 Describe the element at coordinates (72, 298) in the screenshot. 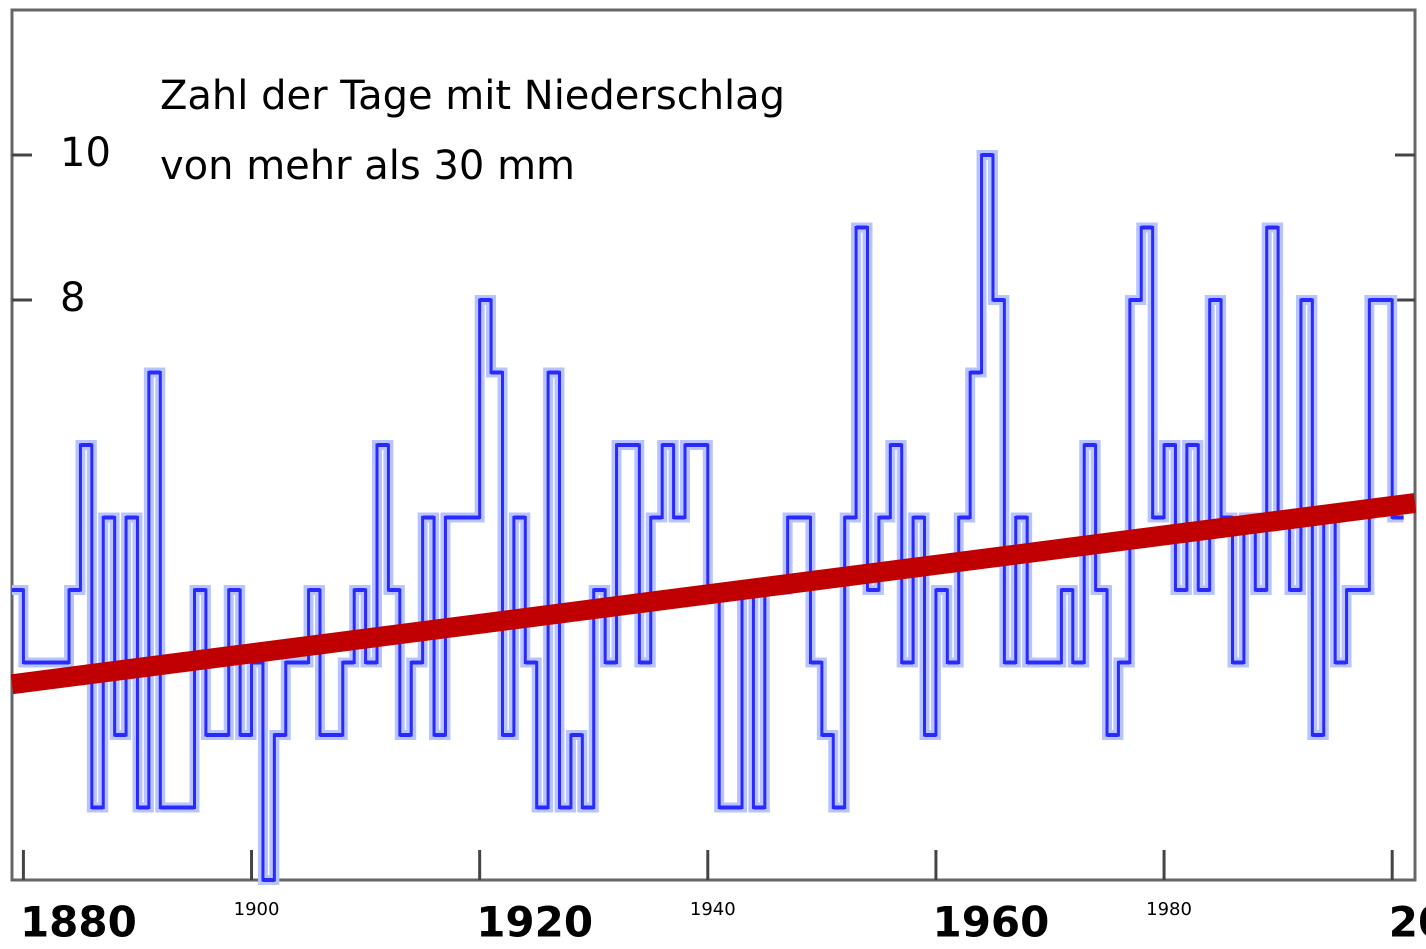

I see `y-tick-label: 8` at that location.